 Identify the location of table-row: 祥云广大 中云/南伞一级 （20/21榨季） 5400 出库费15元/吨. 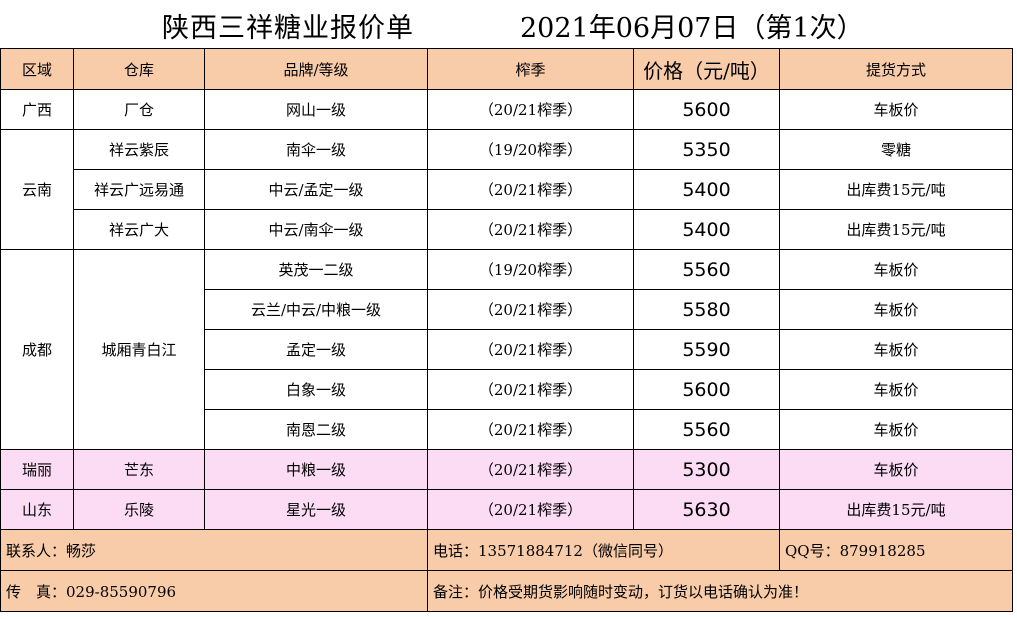
(507, 229).